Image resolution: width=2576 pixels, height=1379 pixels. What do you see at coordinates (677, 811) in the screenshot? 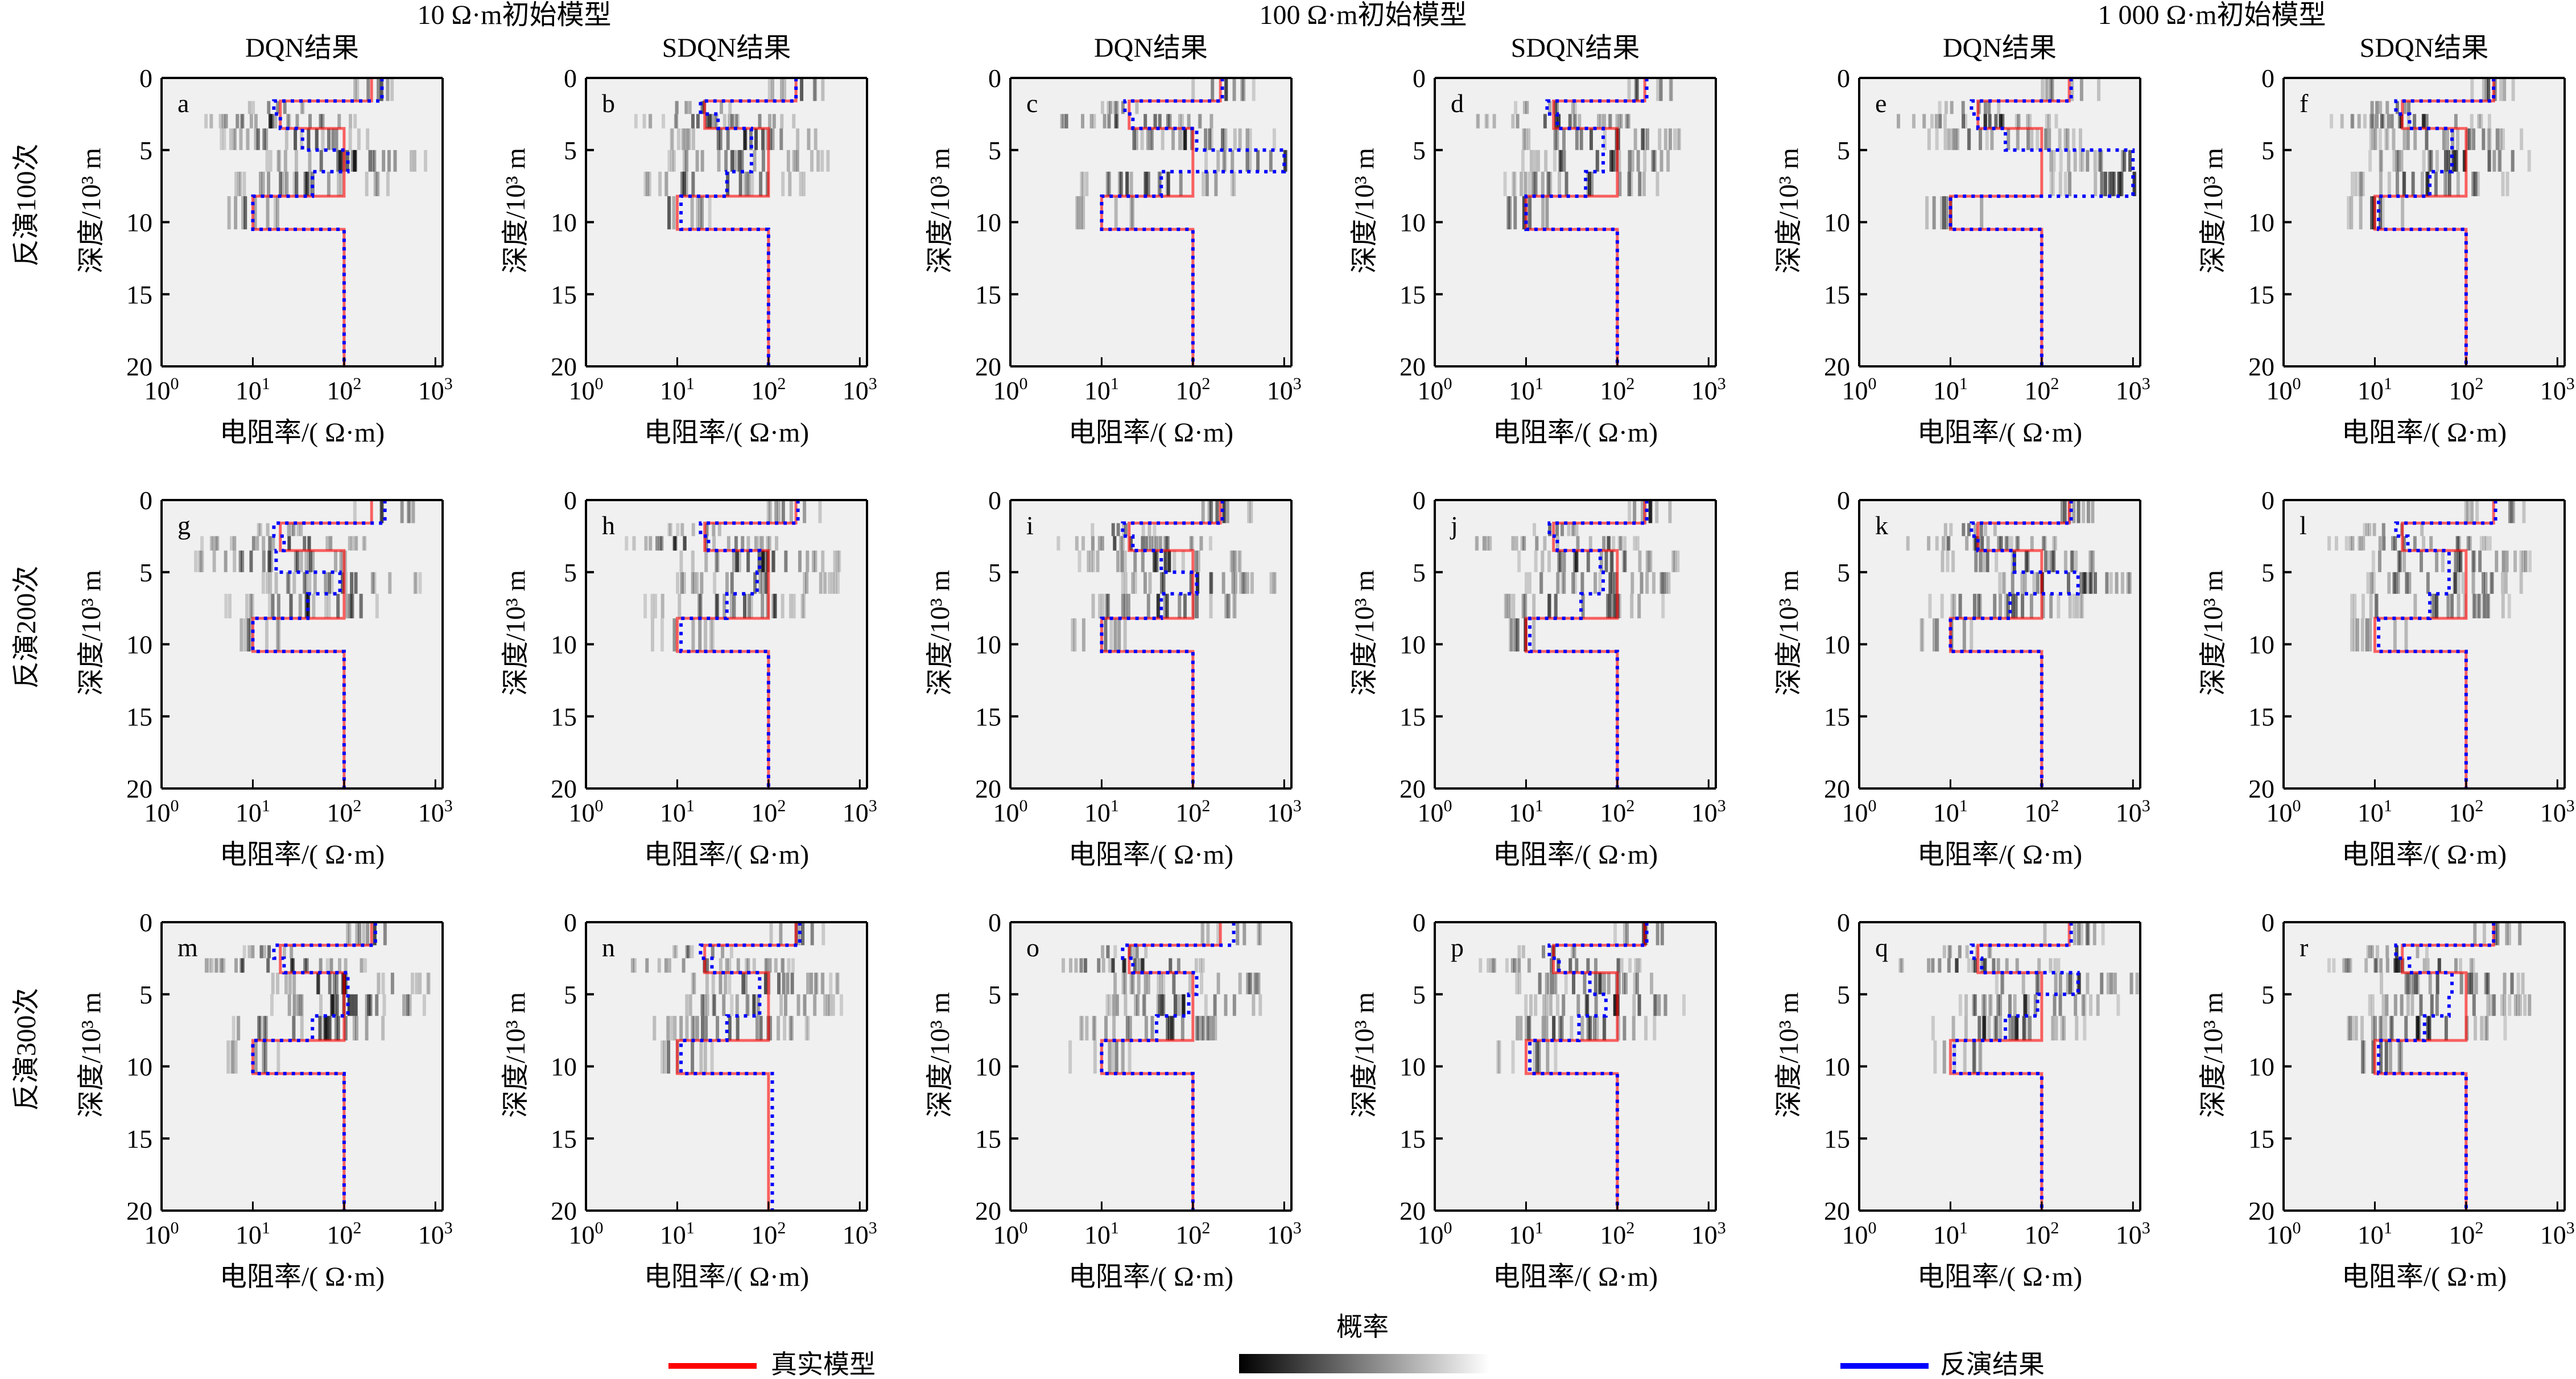
I see `x-tick-label: 101` at bounding box center [677, 811].